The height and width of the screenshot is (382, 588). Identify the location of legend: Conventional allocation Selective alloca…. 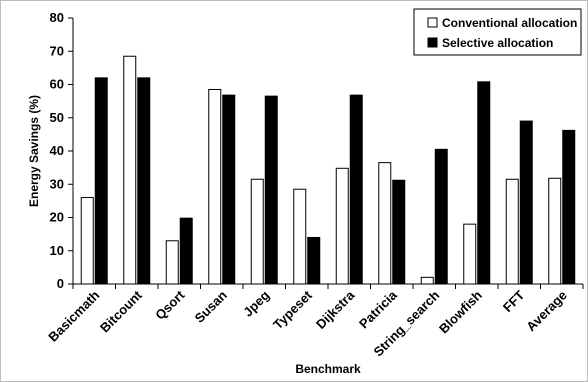
(497, 32).